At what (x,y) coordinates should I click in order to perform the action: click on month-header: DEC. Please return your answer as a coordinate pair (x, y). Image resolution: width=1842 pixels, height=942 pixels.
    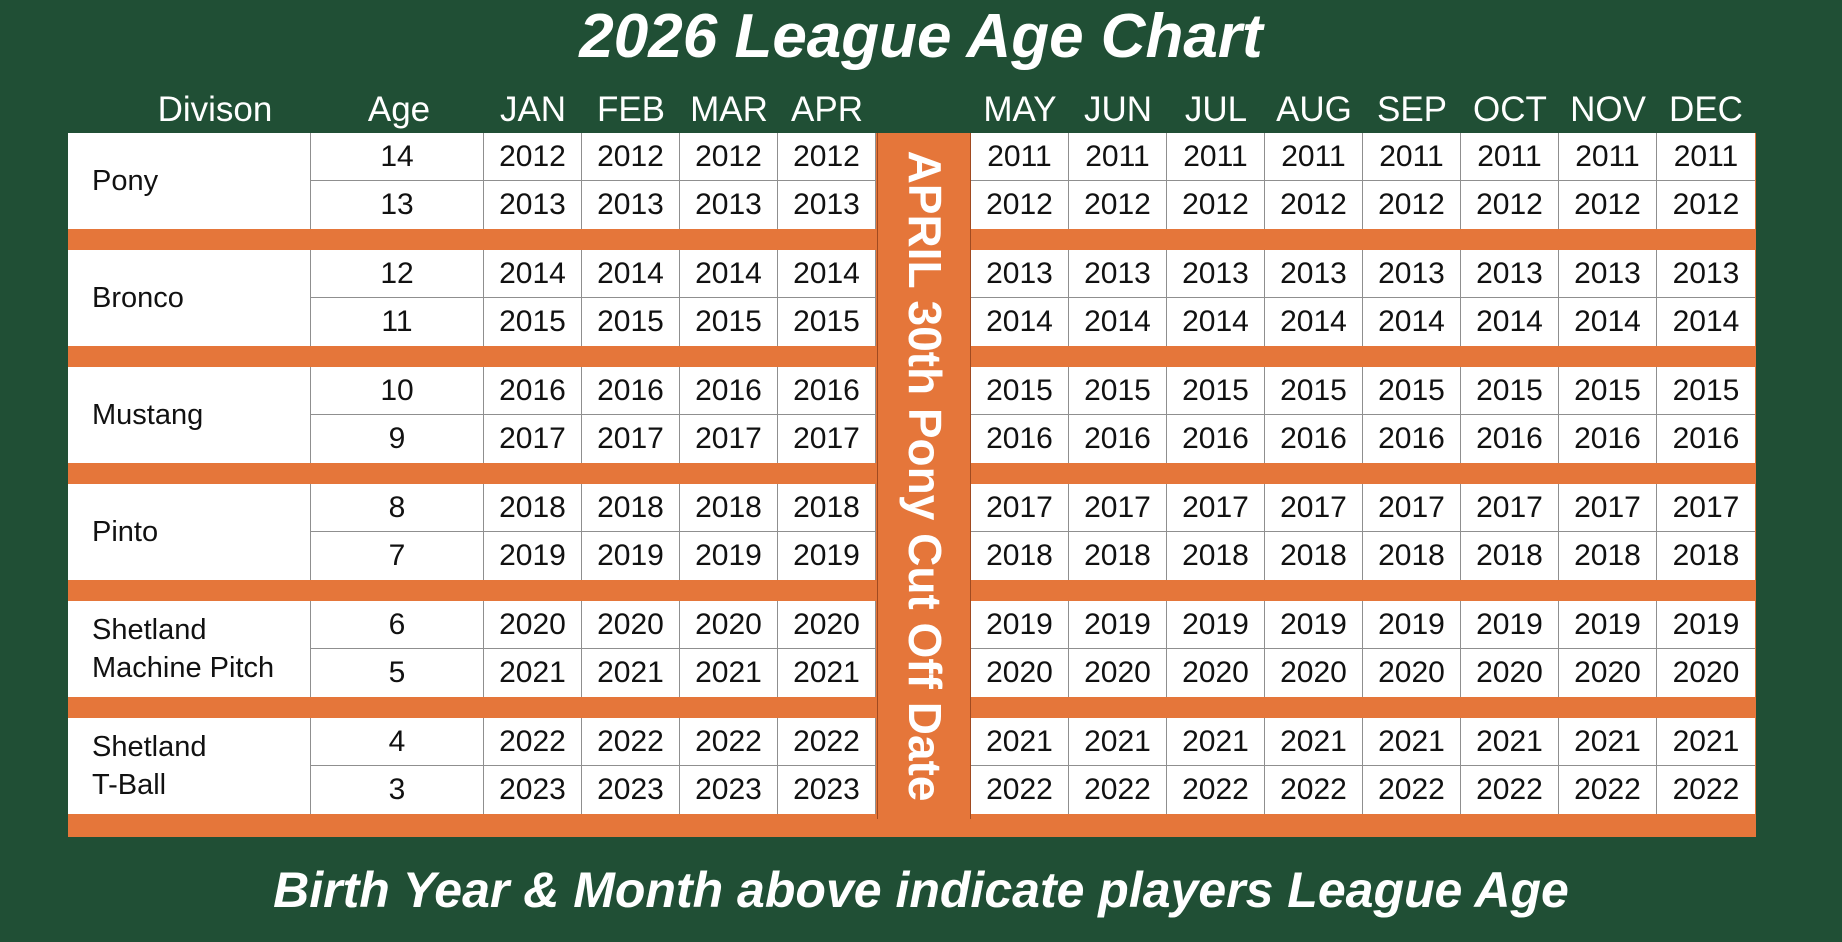
    Looking at the image, I should click on (1706, 109).